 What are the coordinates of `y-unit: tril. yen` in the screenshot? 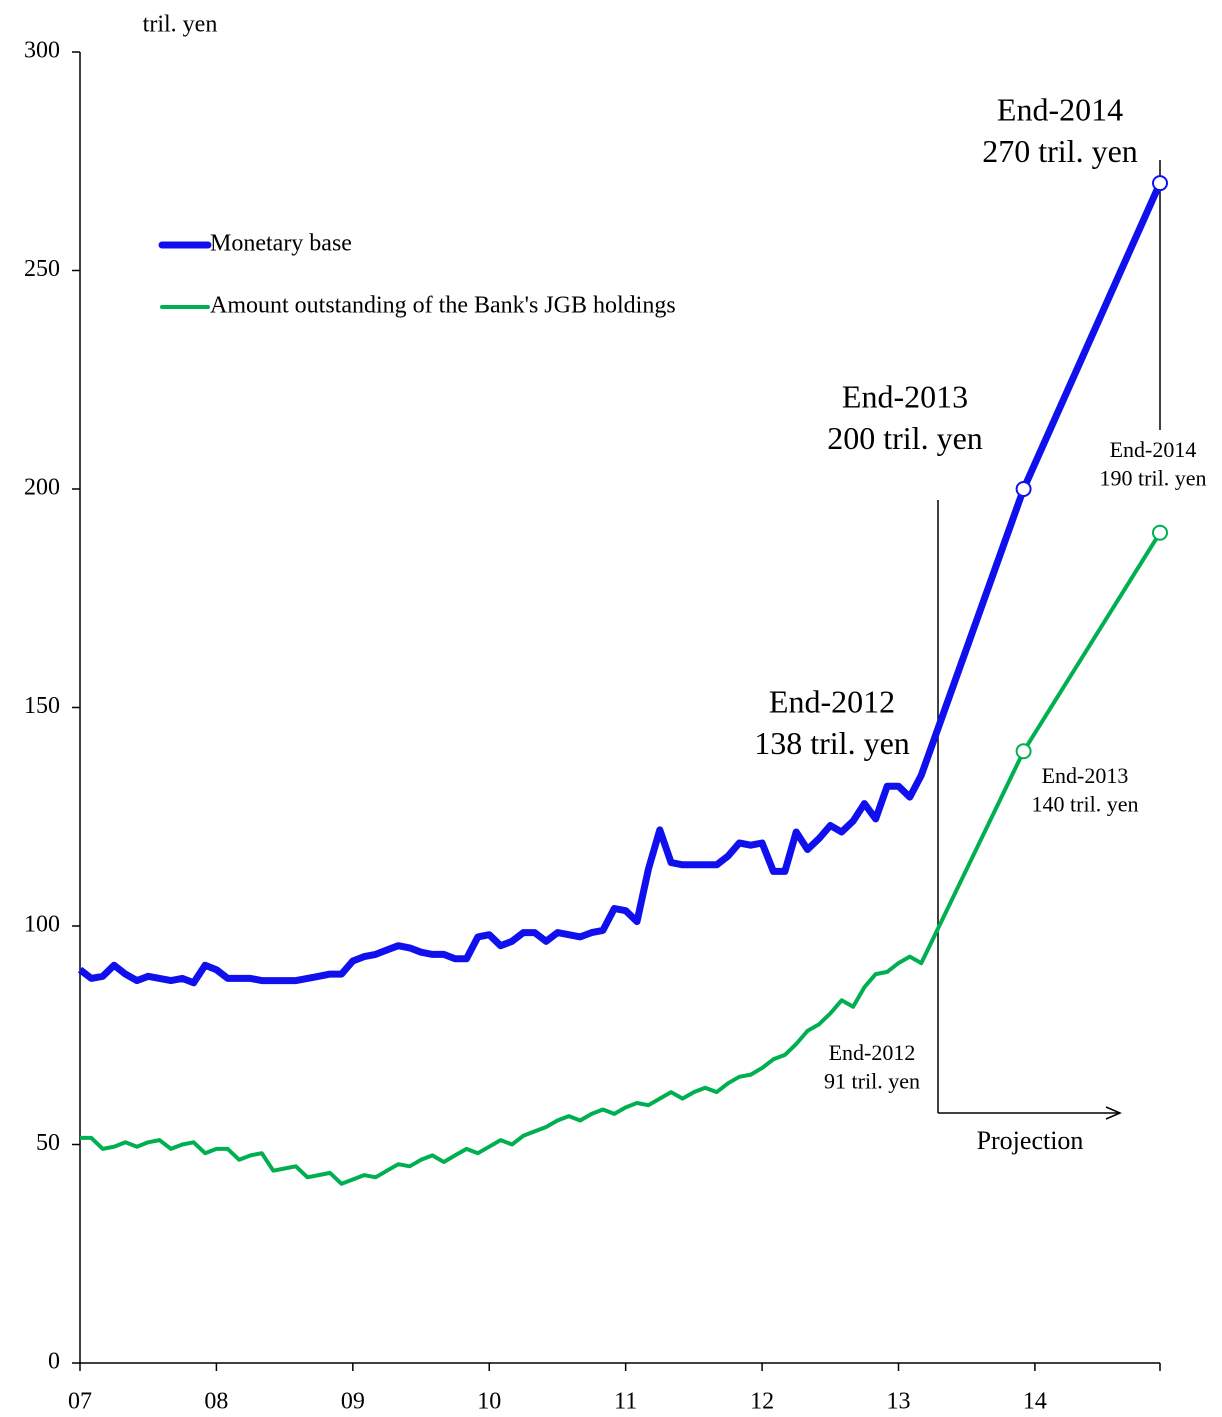 It's located at (180, 25).